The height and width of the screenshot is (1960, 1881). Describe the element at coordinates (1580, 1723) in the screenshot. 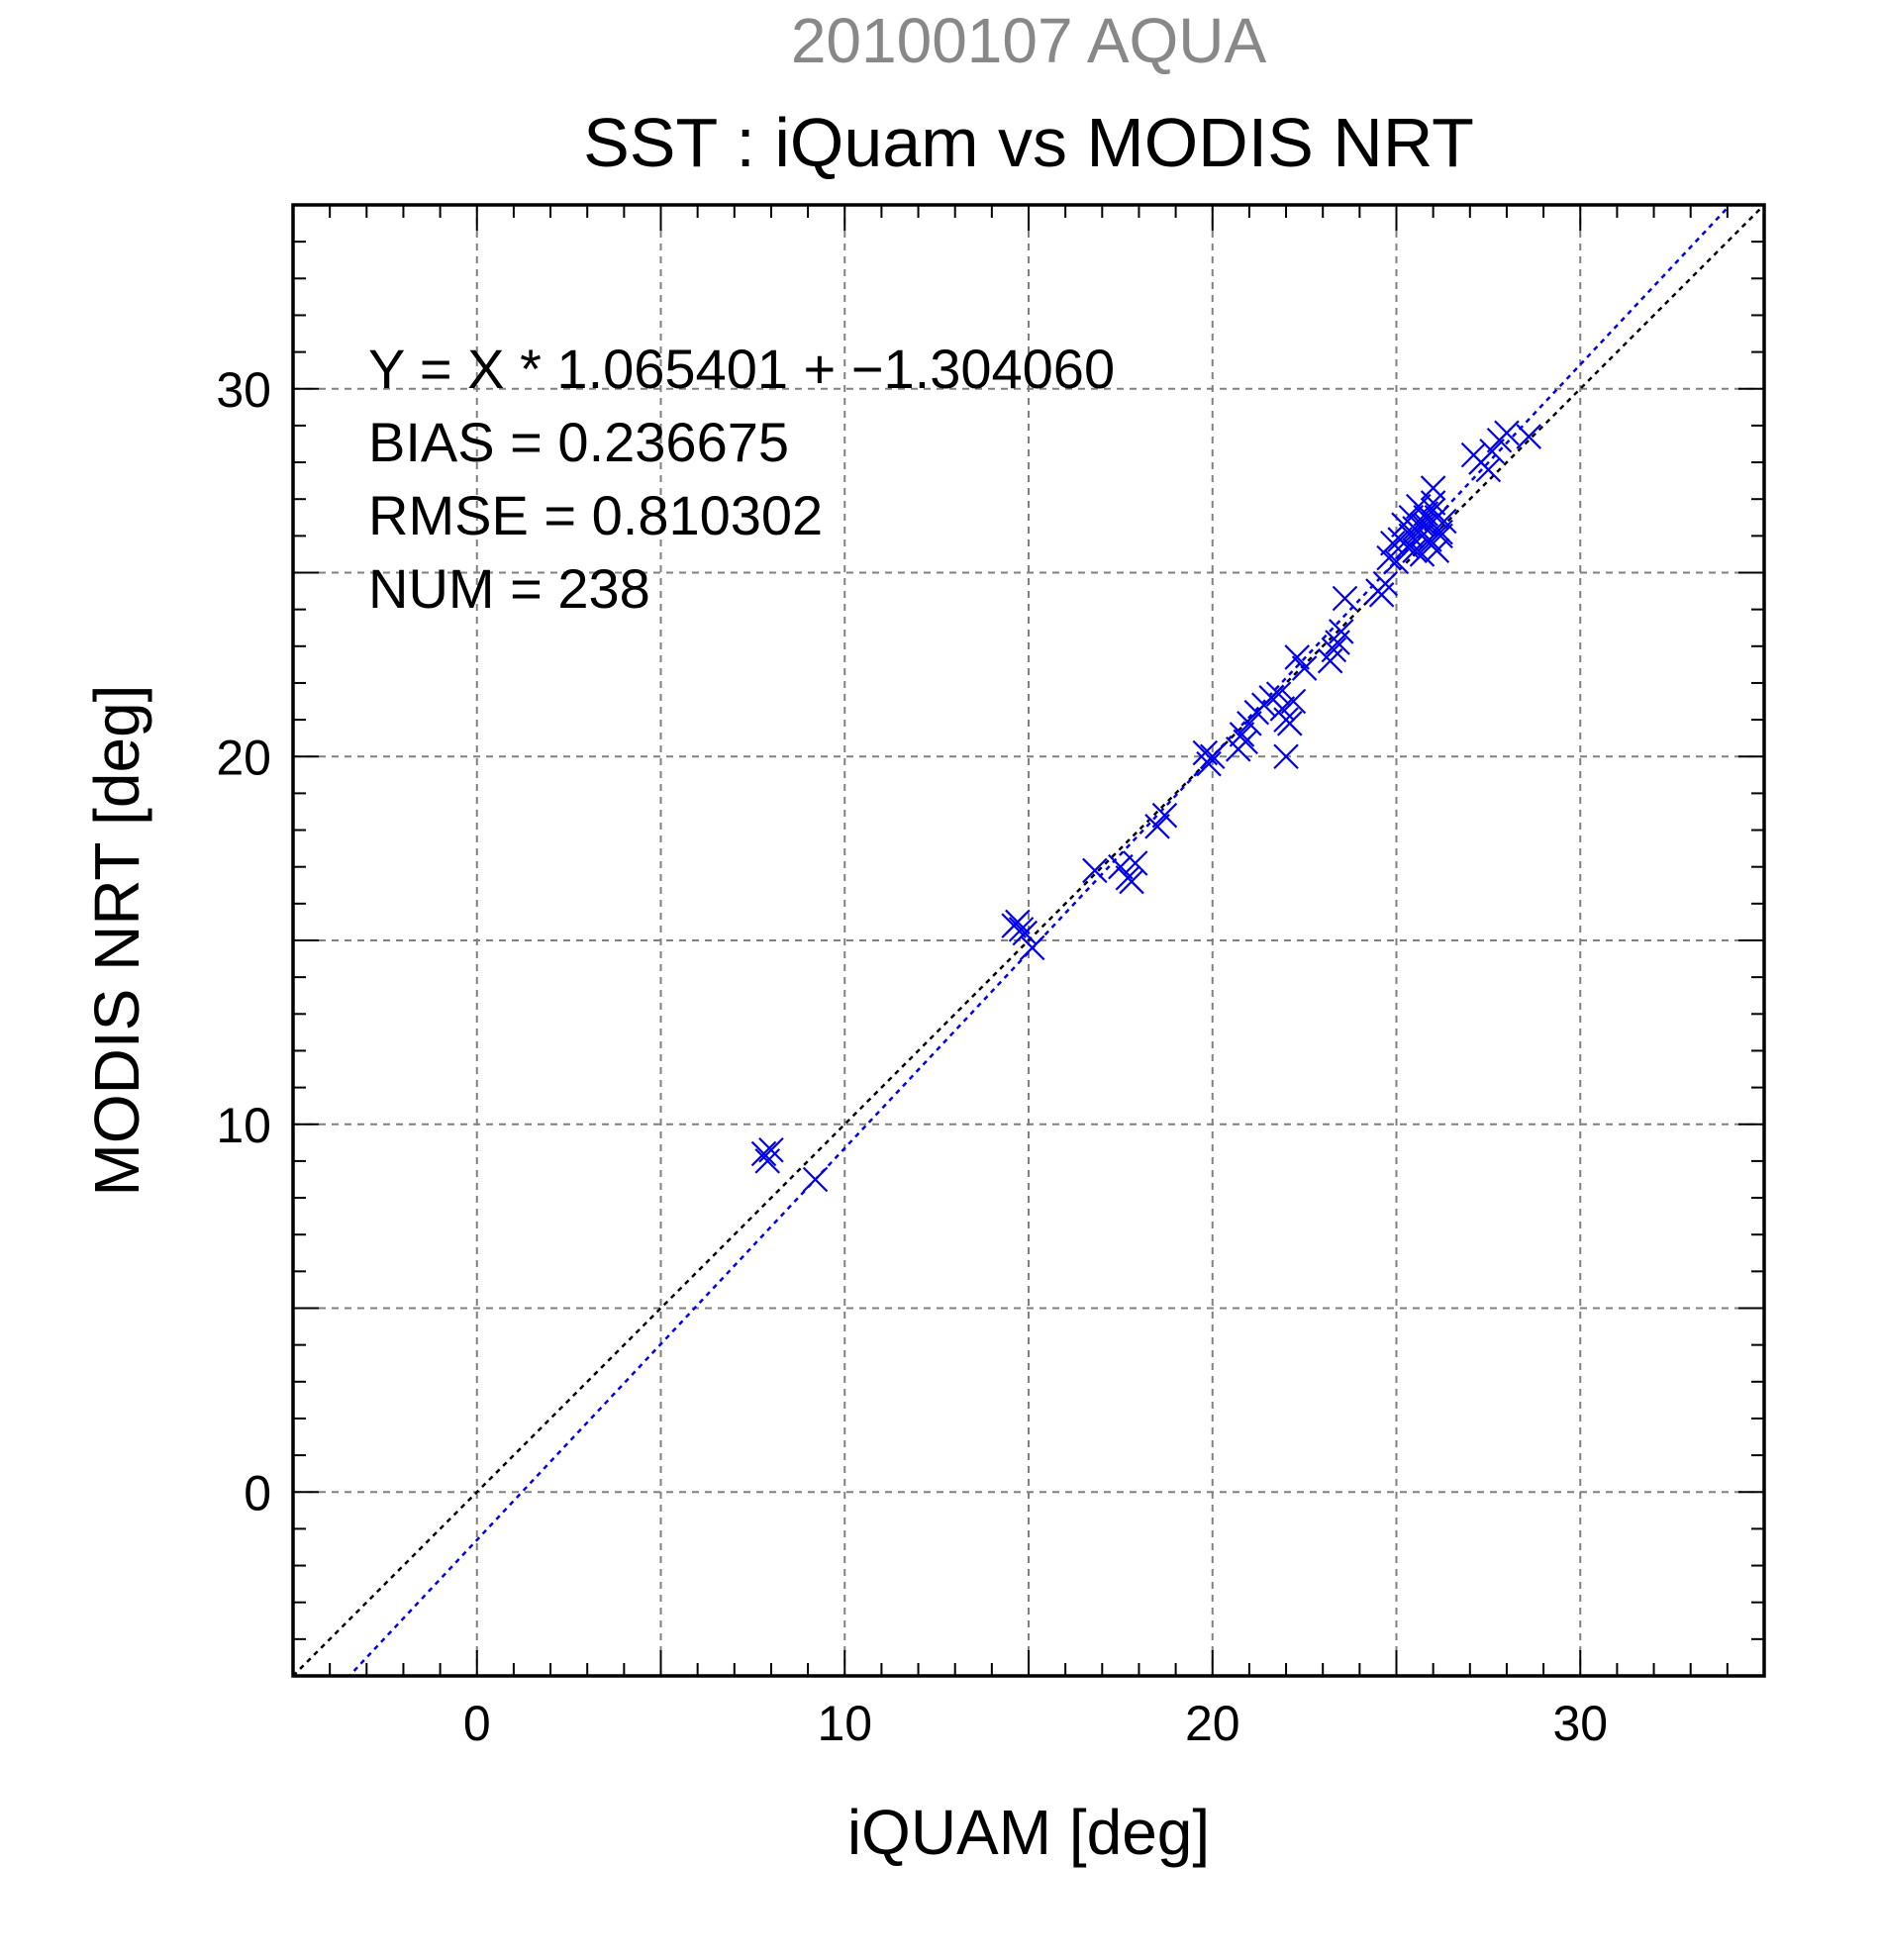

I see `x-tick-label: 30` at that location.